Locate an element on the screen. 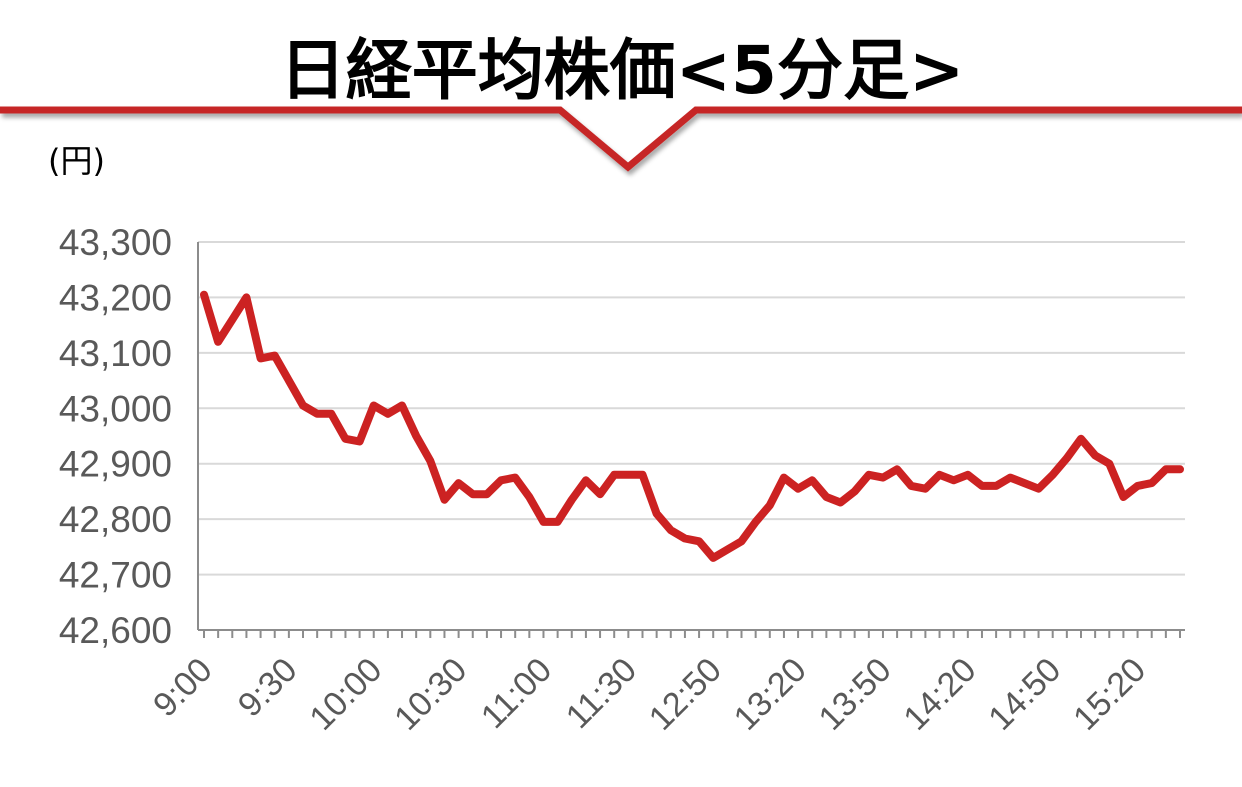 This screenshot has width=1242, height=787. y-tick-label: 43,200 is located at coordinates (115, 297).